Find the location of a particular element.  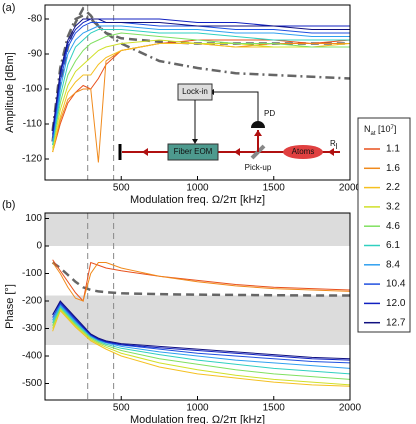

legend-title: [10 is located at coordinates (383, 129).